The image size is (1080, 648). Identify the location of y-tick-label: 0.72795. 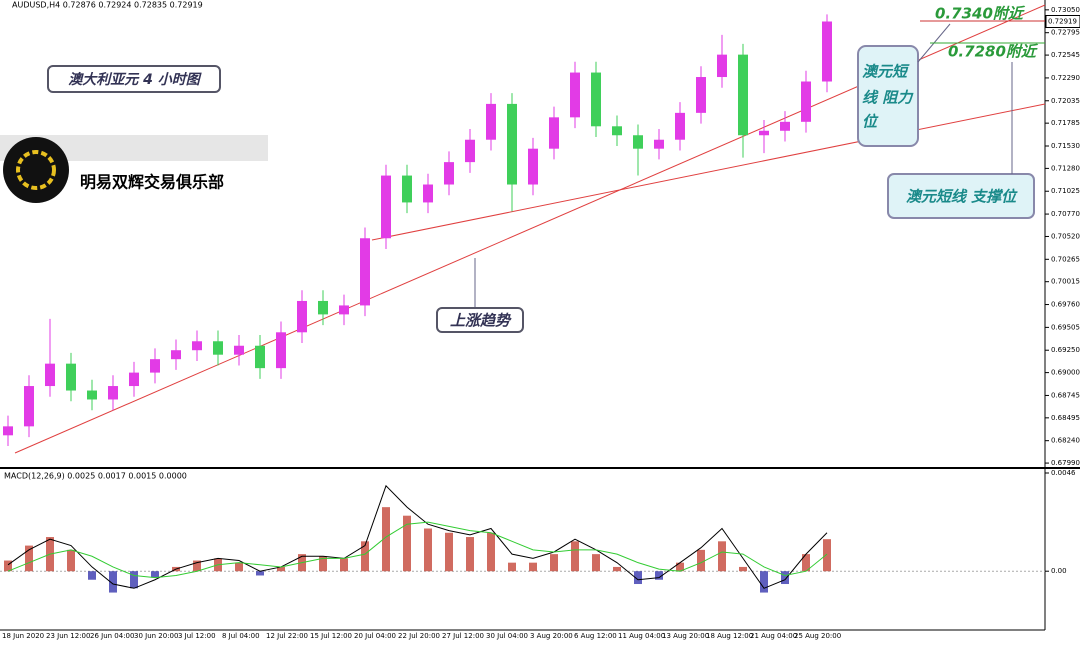
(1065, 33).